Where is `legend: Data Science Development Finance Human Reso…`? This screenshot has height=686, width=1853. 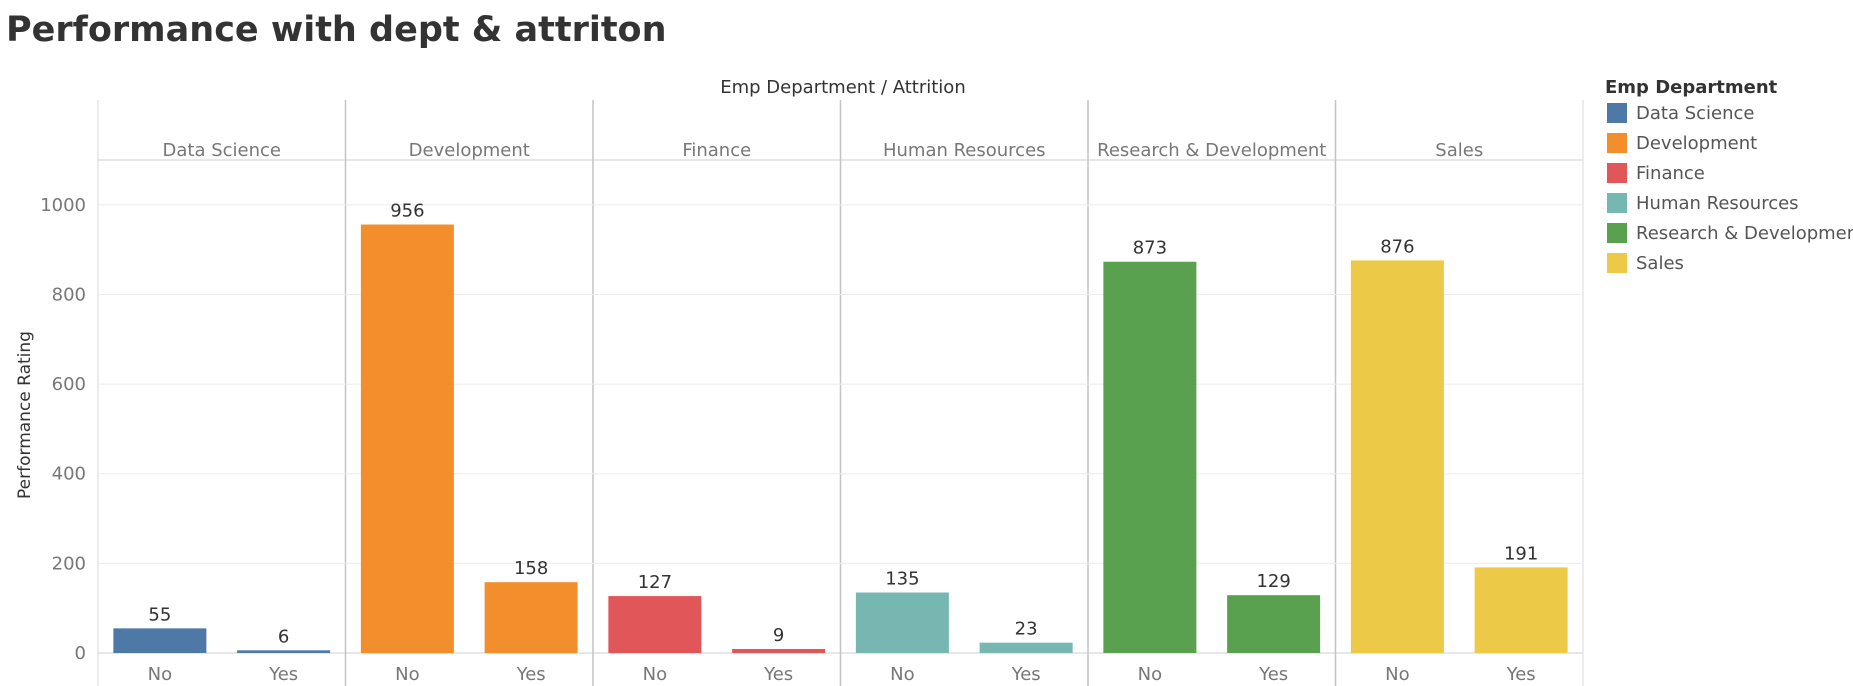 legend: Data Science Development Finance Human Reso… is located at coordinates (1730, 188).